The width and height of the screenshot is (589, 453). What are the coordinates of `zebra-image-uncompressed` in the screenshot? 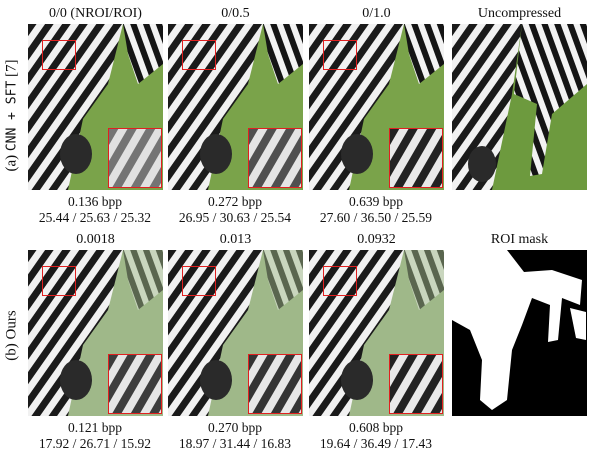 It's located at (519, 107).